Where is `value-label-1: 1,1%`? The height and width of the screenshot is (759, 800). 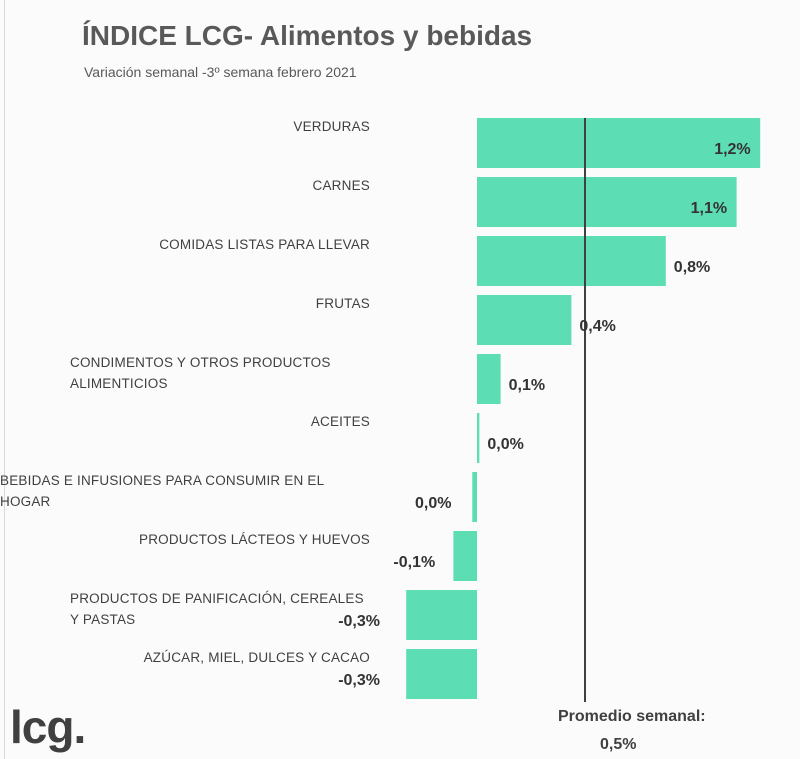
value-label-1: 1,1% is located at coordinates (709, 208).